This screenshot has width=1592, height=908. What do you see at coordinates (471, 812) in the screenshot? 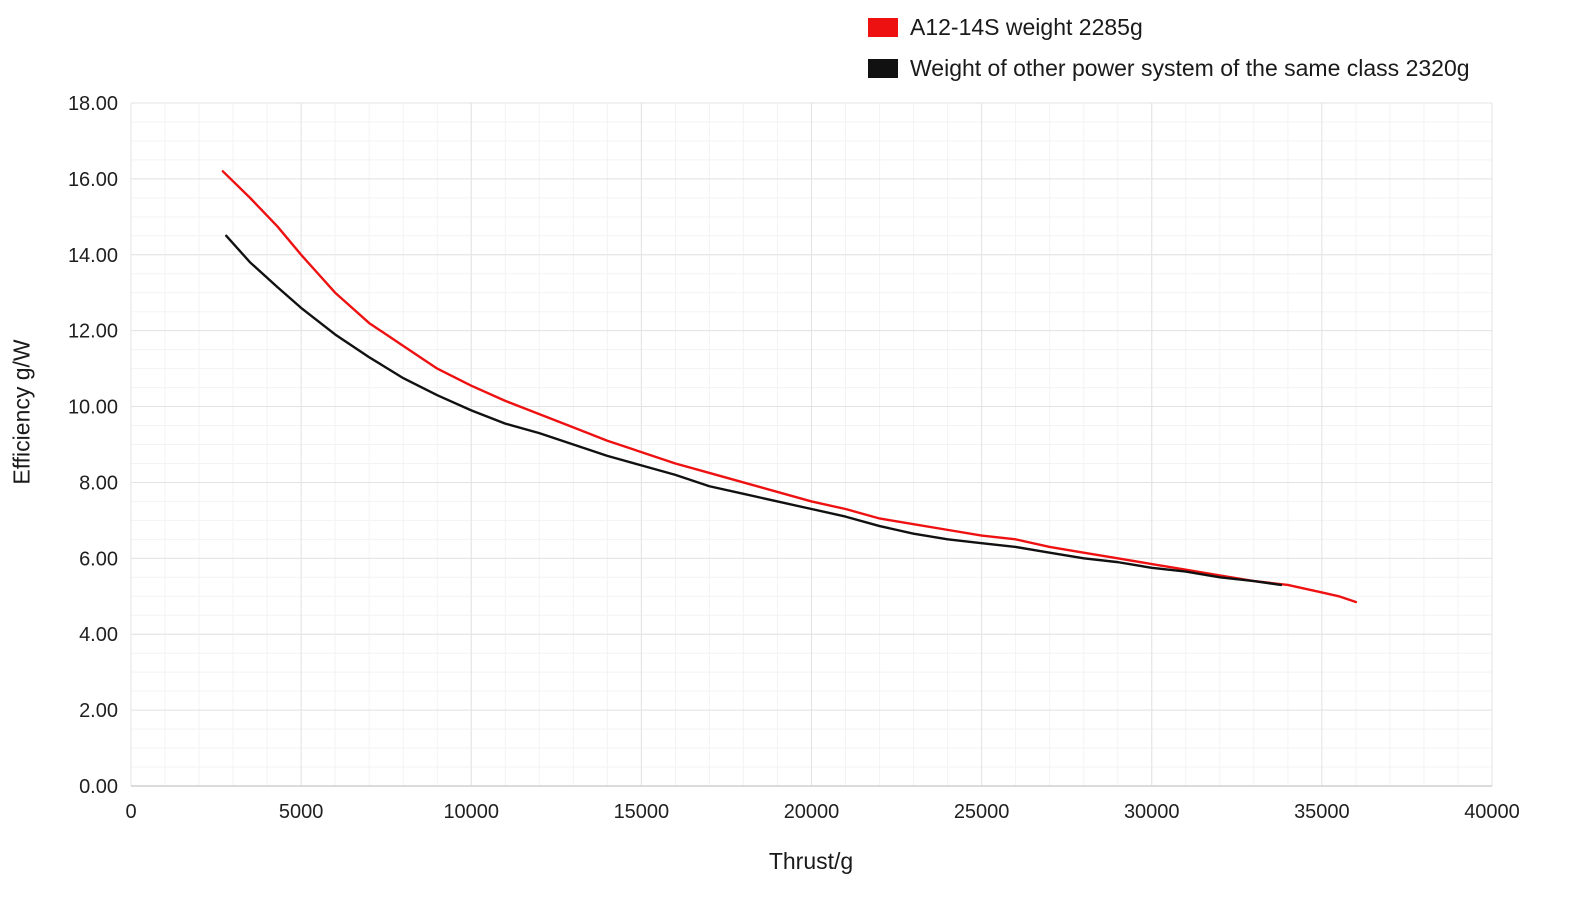
I see `x-tick-label: 10000` at bounding box center [471, 812].